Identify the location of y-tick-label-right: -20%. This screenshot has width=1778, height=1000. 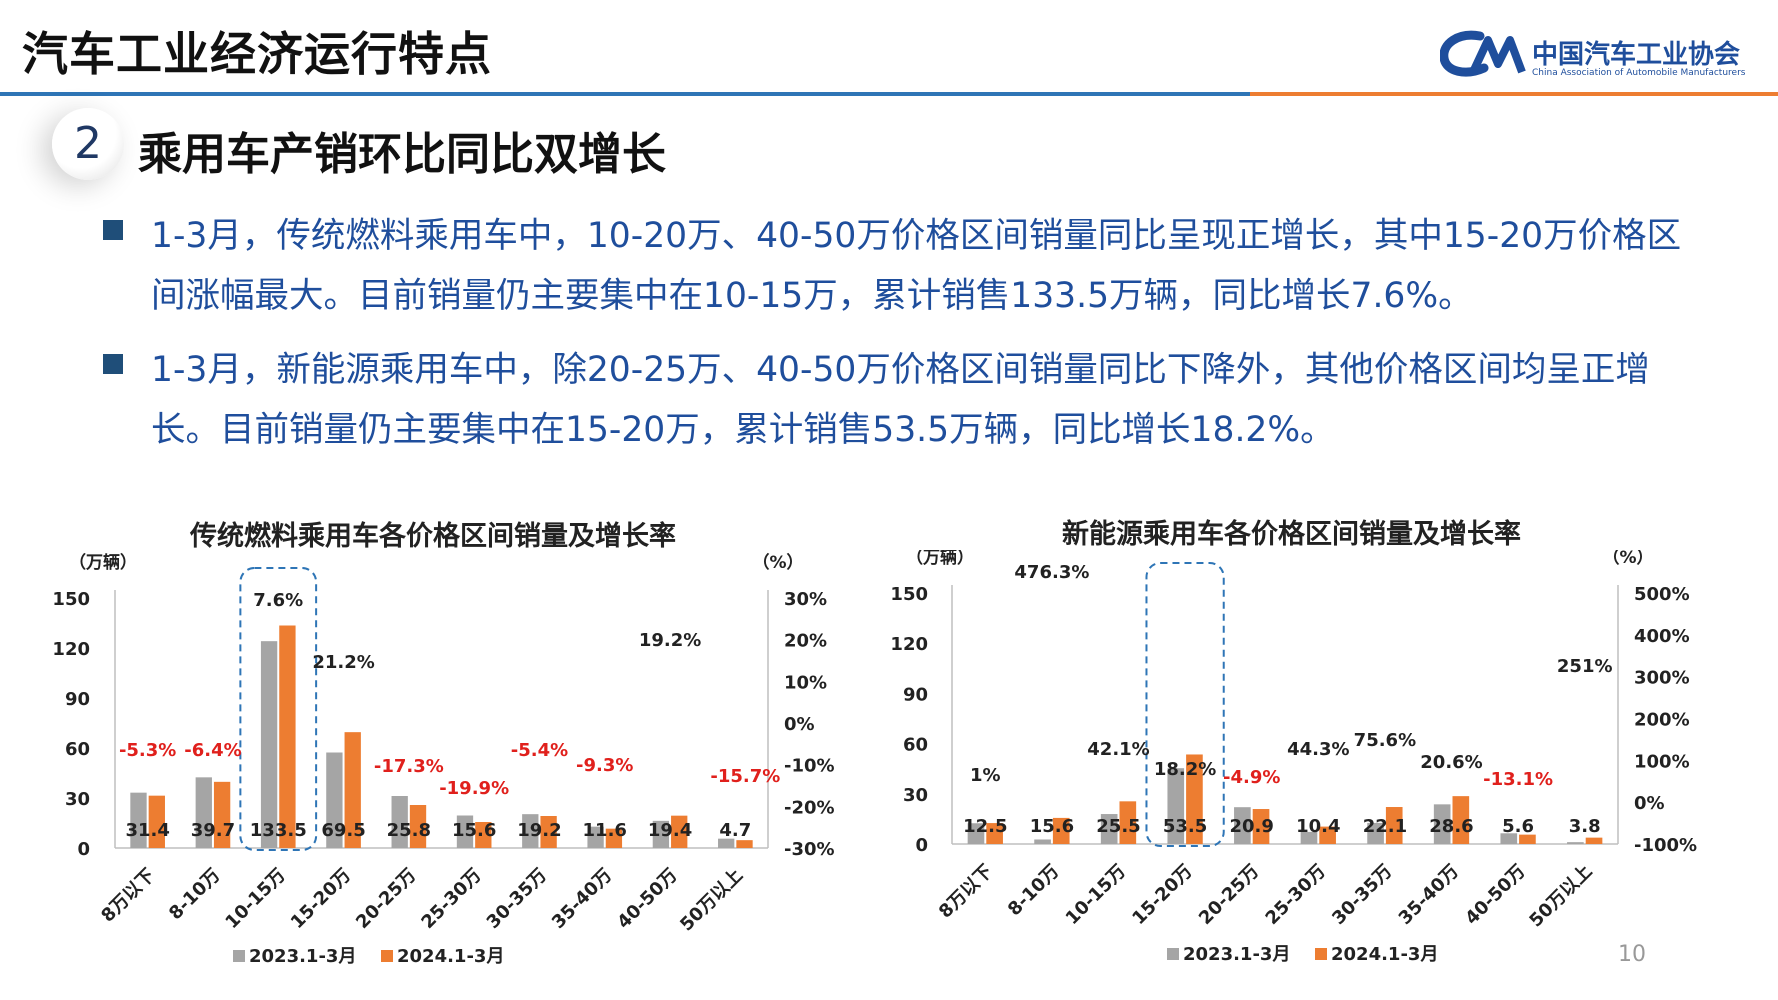
(809, 807).